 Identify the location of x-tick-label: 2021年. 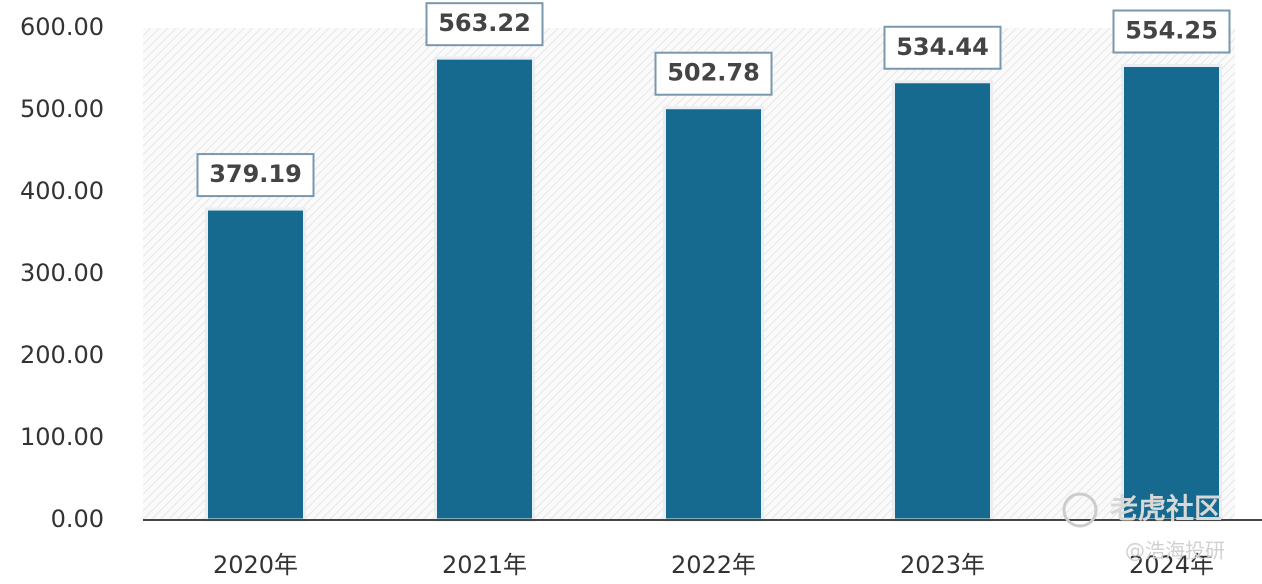
(484, 565).